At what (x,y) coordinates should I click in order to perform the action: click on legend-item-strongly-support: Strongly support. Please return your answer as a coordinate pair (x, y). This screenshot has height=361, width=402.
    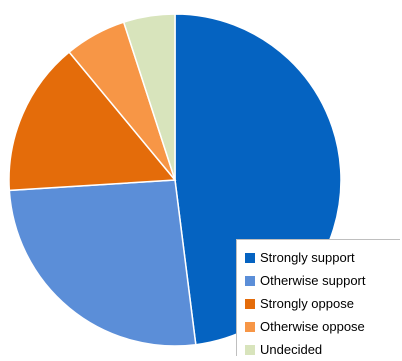
    Looking at the image, I should click on (322, 257).